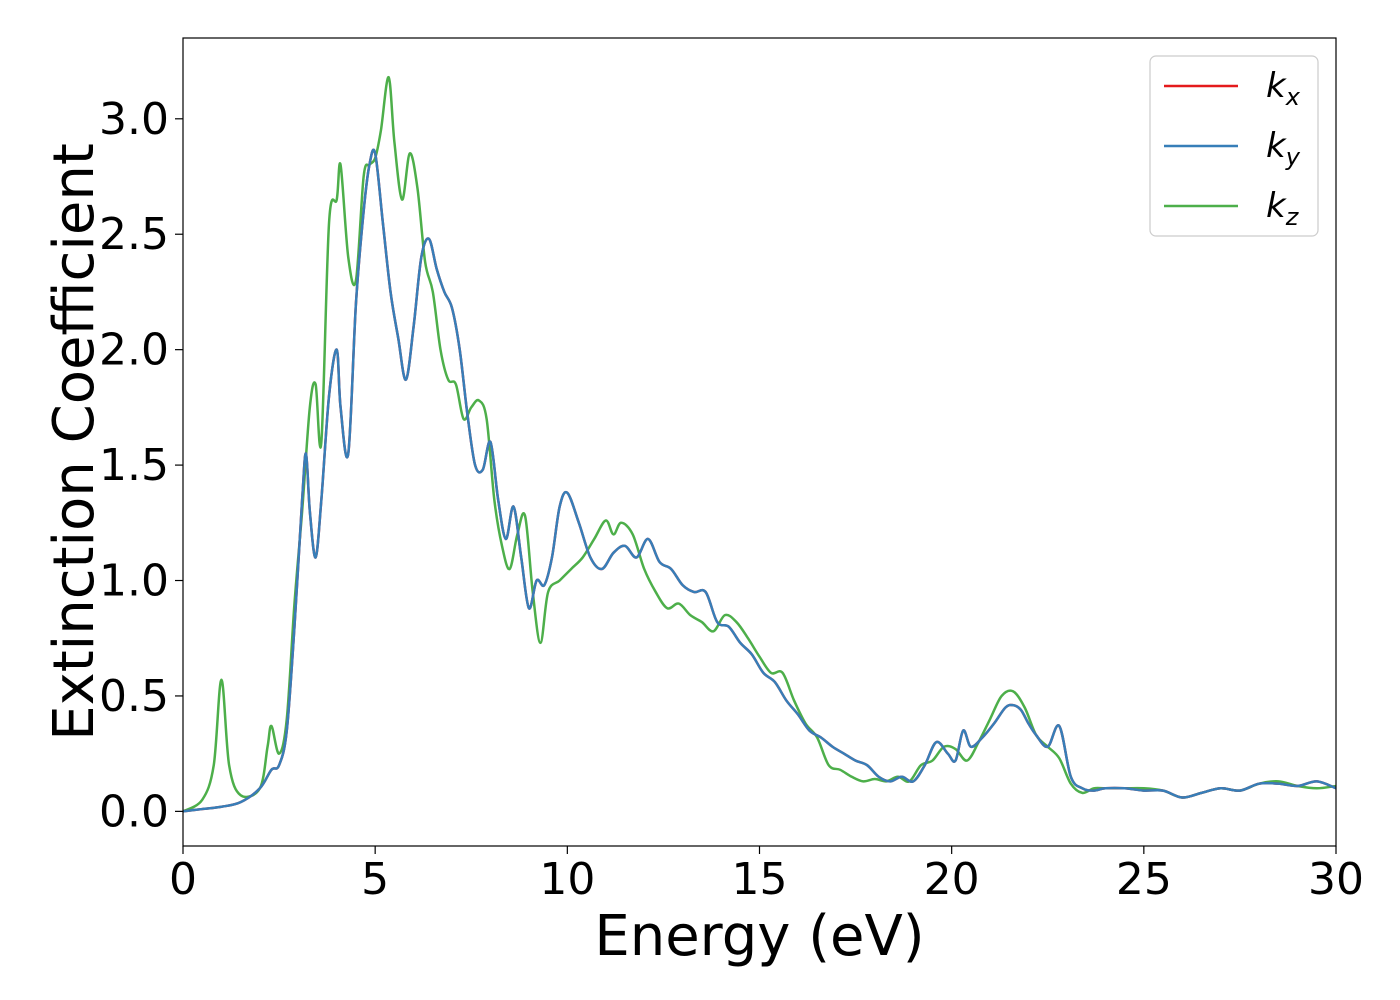 The width and height of the screenshot is (1400, 1000). I want to click on x-tick-label: 5, so click(375, 879).